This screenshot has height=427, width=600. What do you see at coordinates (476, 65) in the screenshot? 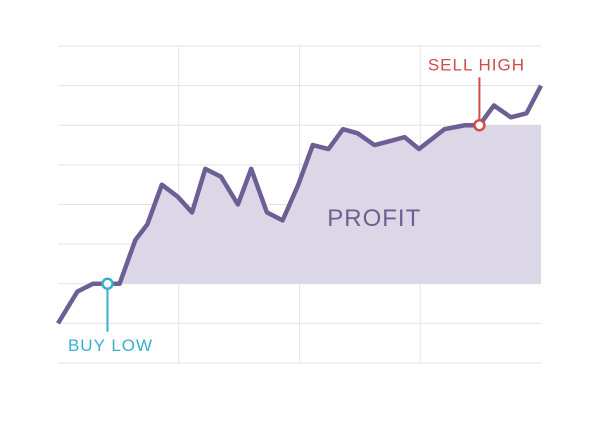
I see `annotation-label: SELL HIGH` at bounding box center [476, 65].